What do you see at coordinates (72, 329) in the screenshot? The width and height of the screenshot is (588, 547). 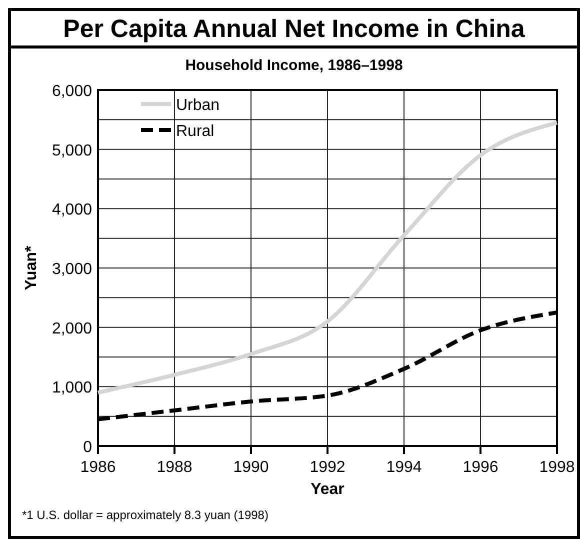 I see `y-tick-label: 2,000` at bounding box center [72, 329].